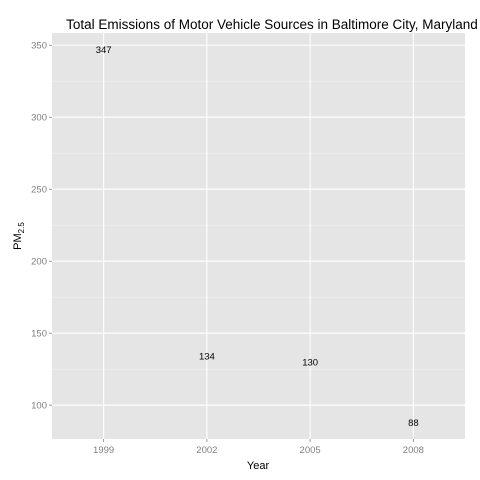  I want to click on x-tick-label: 2008, so click(413, 450).